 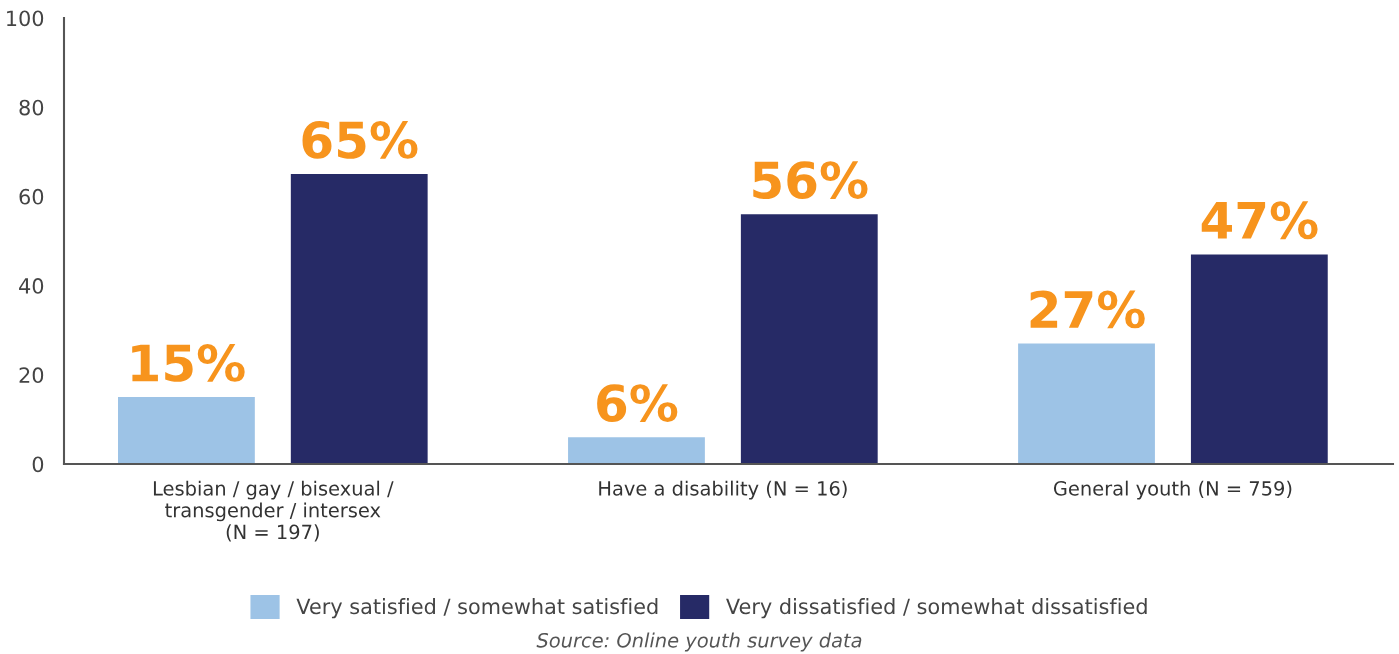 What do you see at coordinates (723, 490) in the screenshot?
I see `x-tick-label: Have a disability (N = 16)` at bounding box center [723, 490].